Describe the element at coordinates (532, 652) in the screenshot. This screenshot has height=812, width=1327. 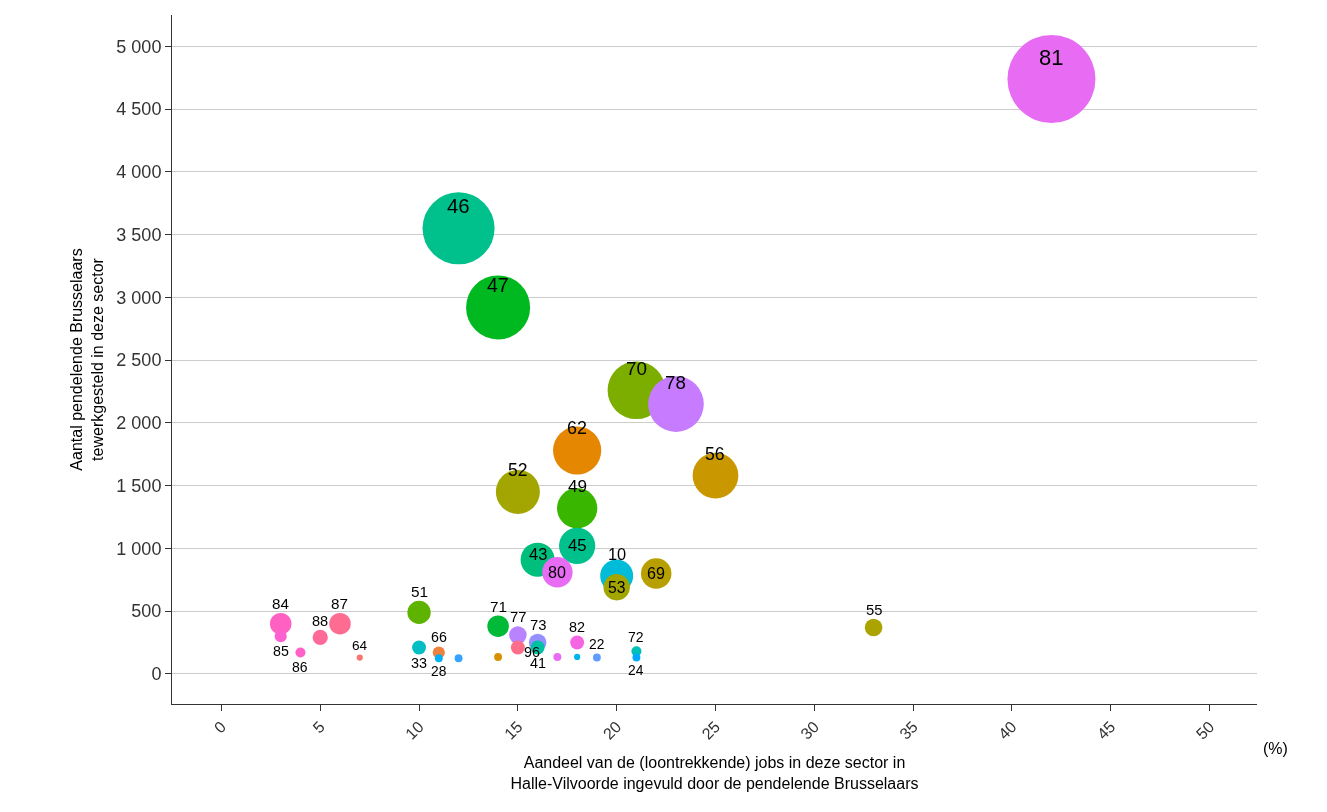
I see `annotation: 96` at that location.